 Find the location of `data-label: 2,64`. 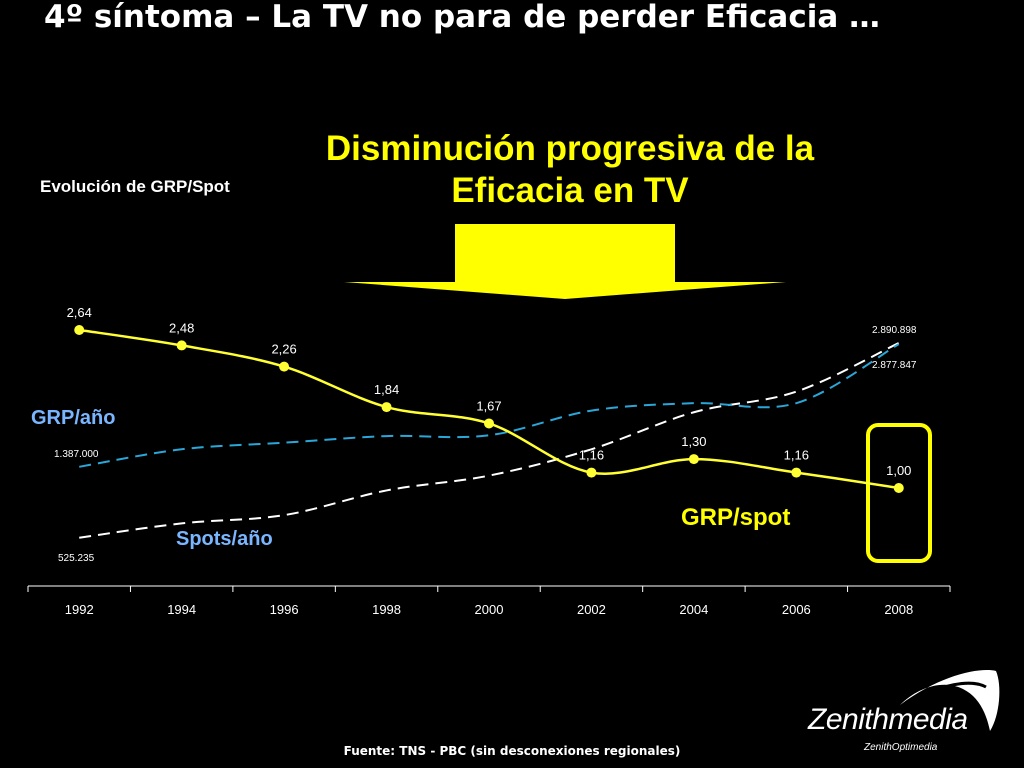

data-label: 2,64 is located at coordinates (79, 312).